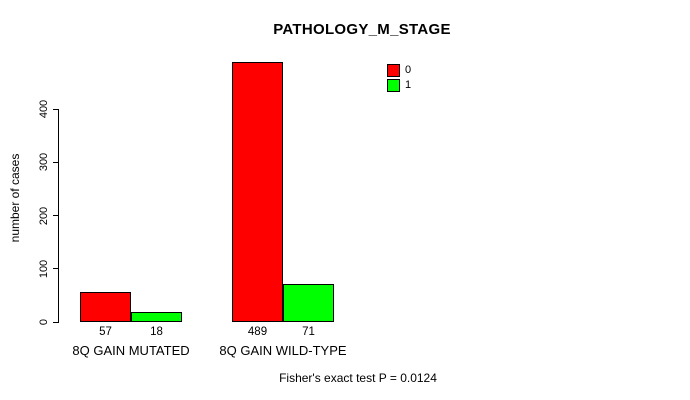 The width and height of the screenshot is (690, 400). I want to click on y-axis, so click(58, 216).